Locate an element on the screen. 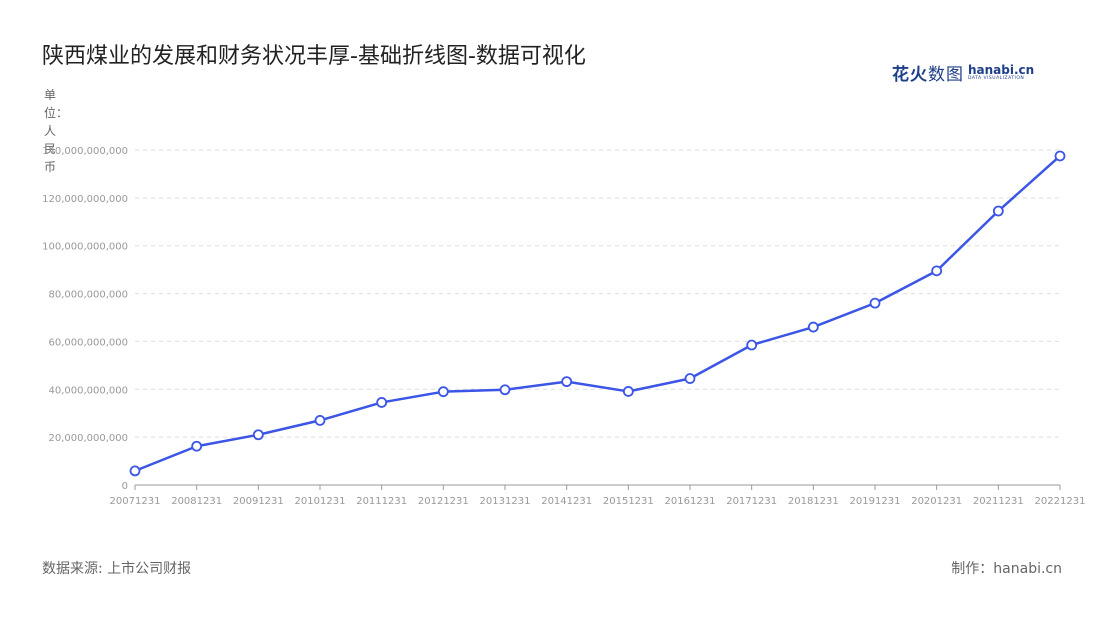 The height and width of the screenshot is (620, 1100). y-tick-label: 140,000,000,000 is located at coordinates (85, 151).